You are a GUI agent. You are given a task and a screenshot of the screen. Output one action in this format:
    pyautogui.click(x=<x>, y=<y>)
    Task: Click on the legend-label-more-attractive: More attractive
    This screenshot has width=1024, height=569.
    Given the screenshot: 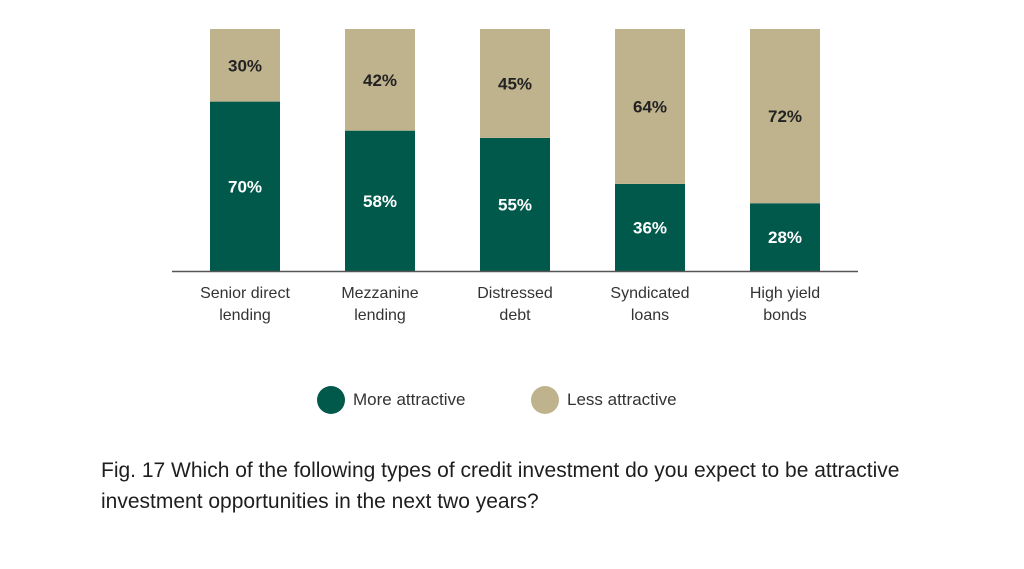 What is the action you would take?
    pyautogui.click(x=409, y=399)
    